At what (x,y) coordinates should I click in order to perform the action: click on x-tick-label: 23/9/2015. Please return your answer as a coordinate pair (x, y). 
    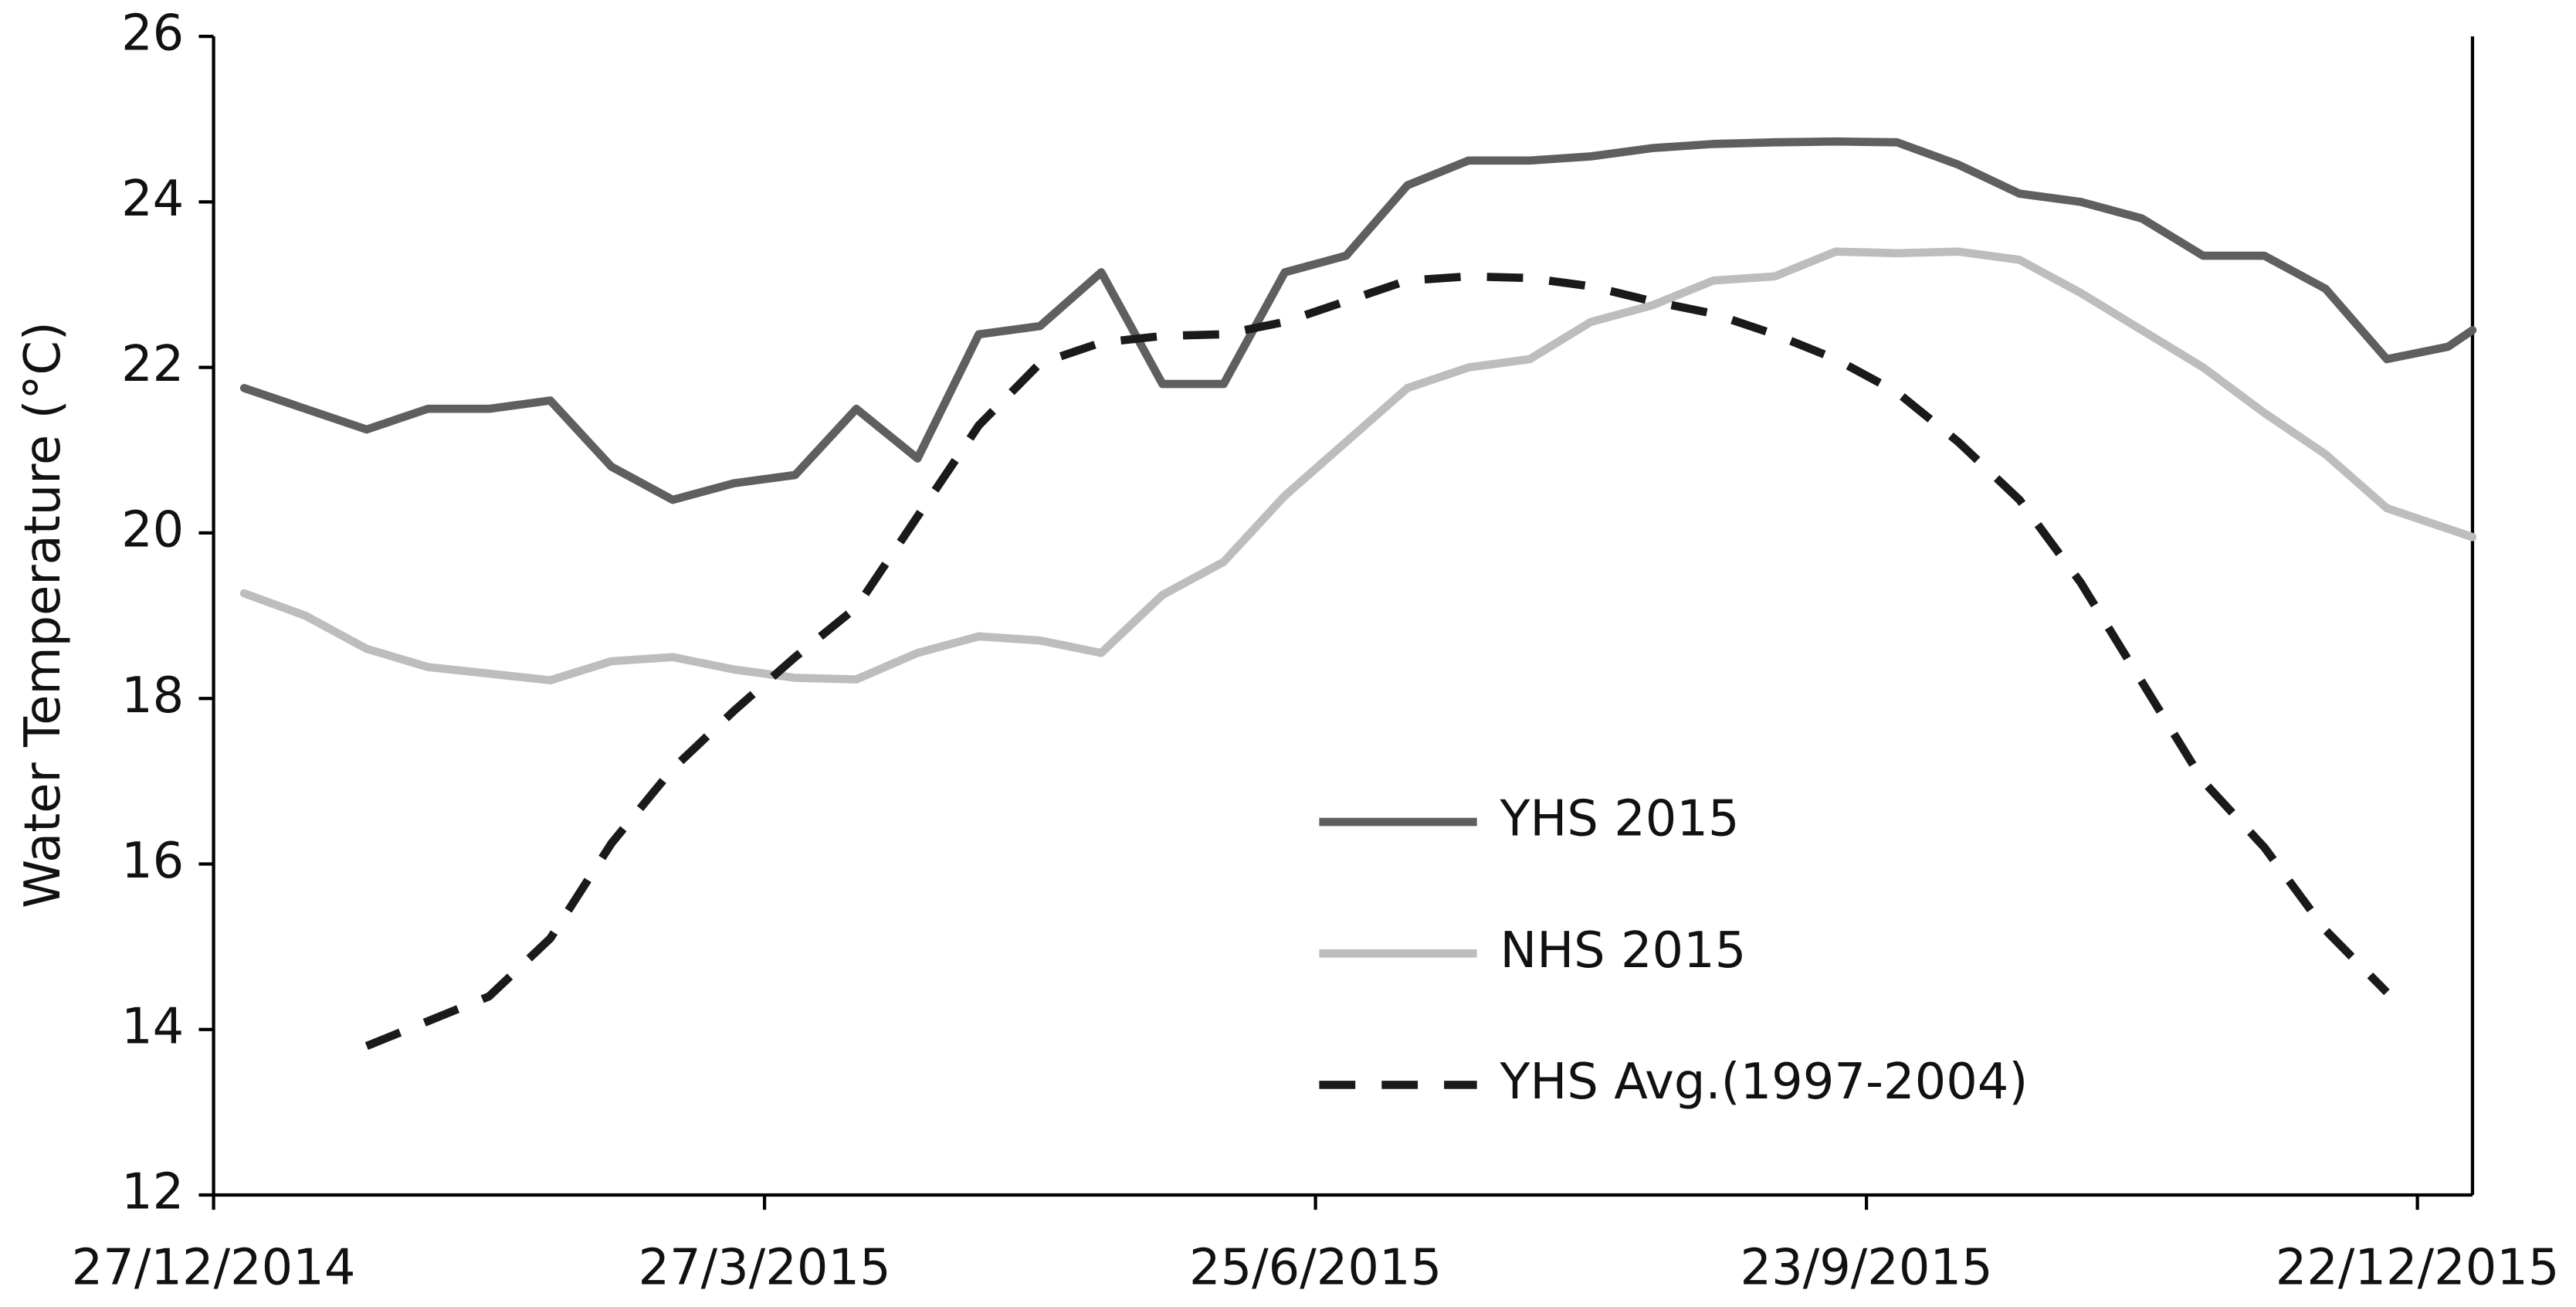
    Looking at the image, I should click on (1866, 1267).